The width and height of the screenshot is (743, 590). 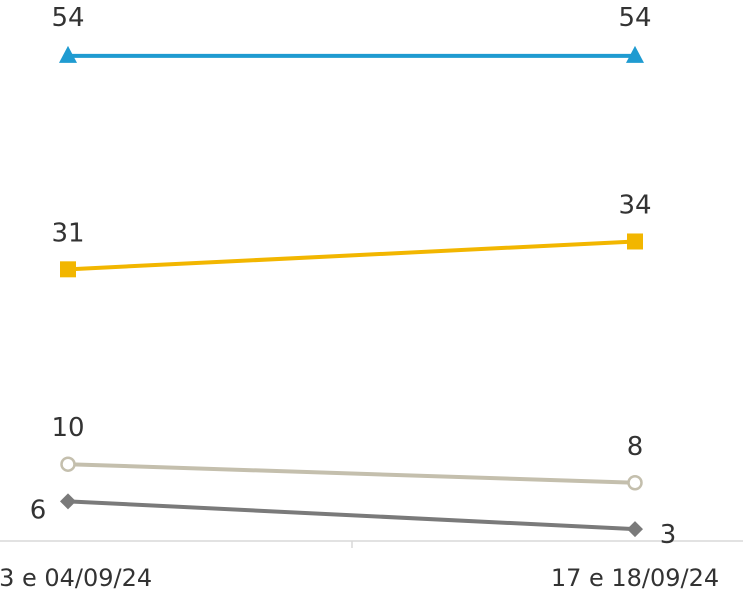 I want to click on series-4-line, so click(x=351, y=515).